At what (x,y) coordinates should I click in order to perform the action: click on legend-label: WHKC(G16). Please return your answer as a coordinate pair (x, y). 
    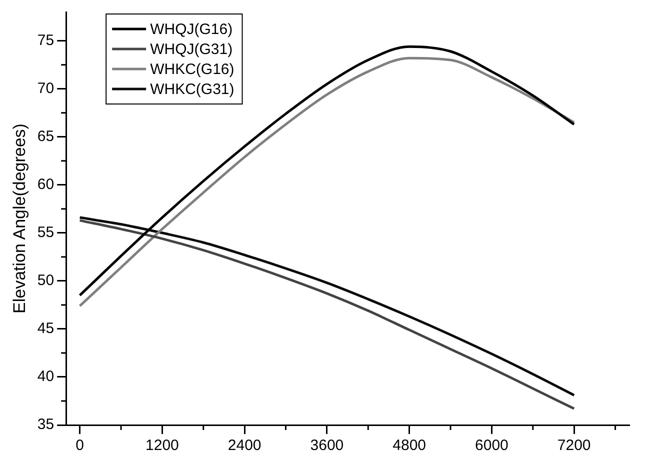
    Looking at the image, I should click on (192, 69).